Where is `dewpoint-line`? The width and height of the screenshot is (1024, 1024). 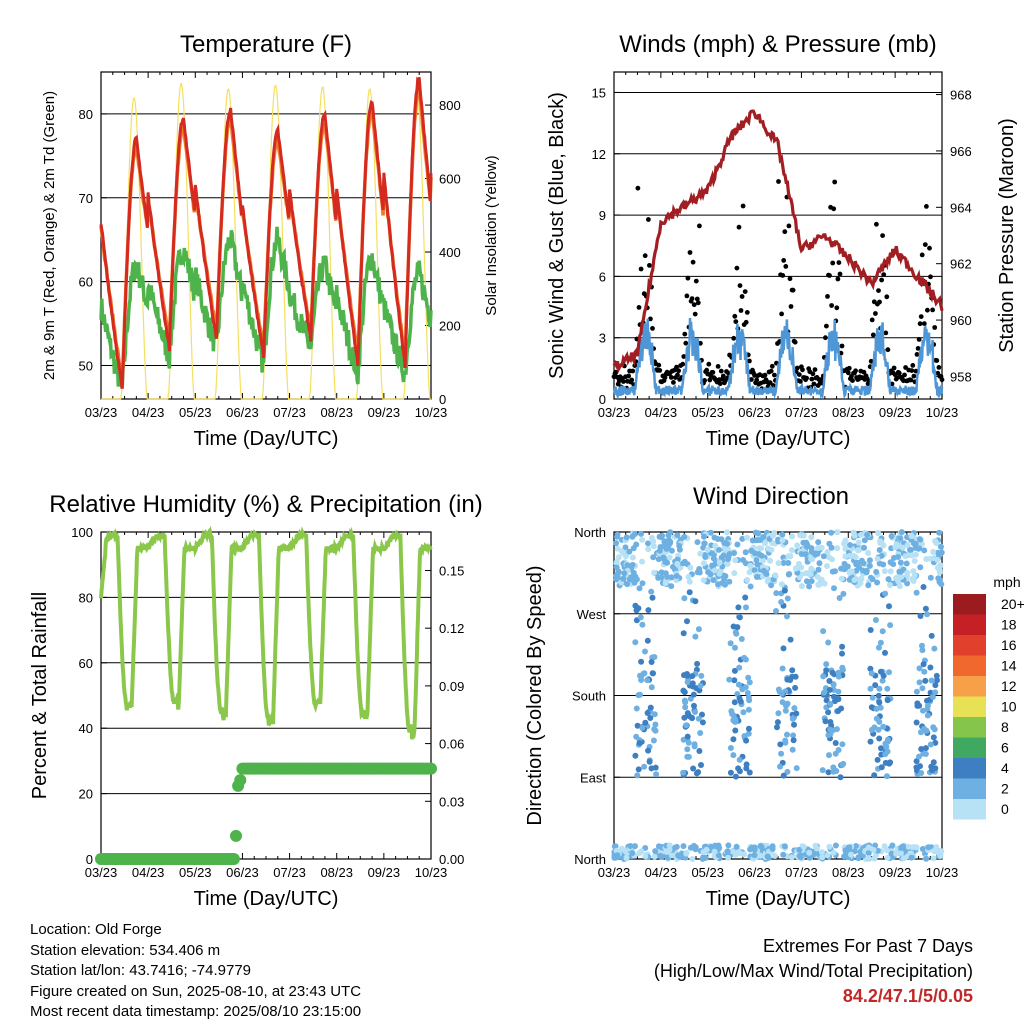 dewpoint-line is located at coordinates (266, 307).